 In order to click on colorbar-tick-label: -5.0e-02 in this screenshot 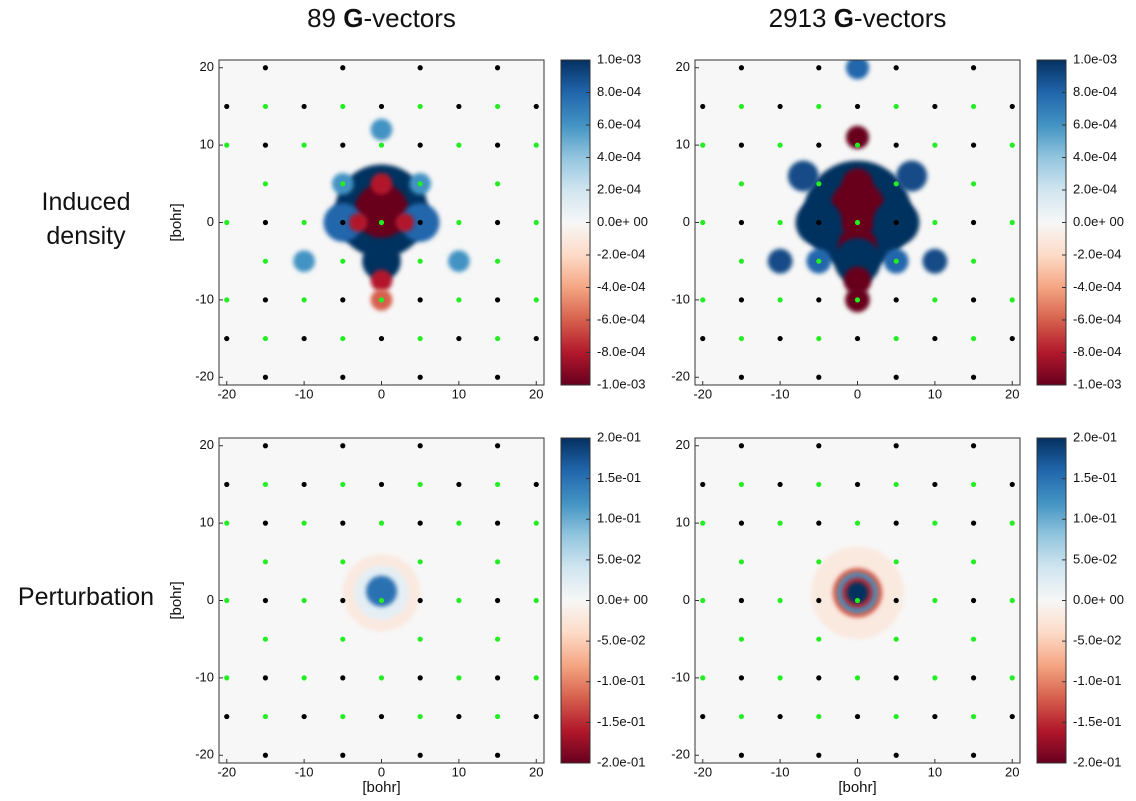, I will do `click(621, 640)`.